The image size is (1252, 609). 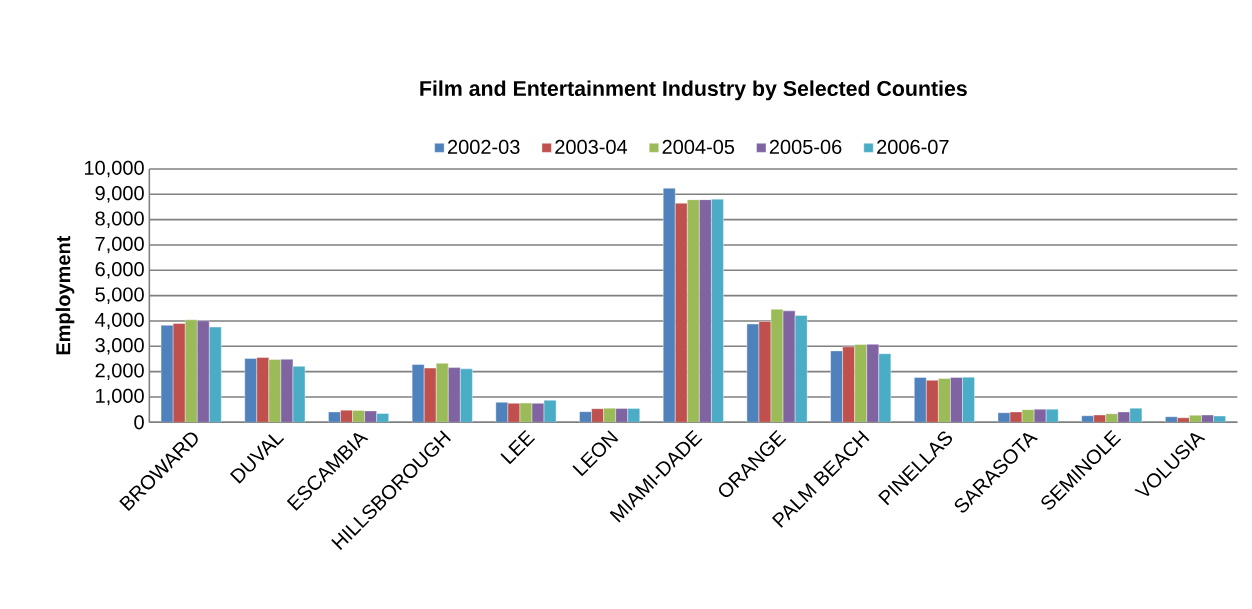 What do you see at coordinates (120, 397) in the screenshot?
I see `y-tick-label: 1,000` at bounding box center [120, 397].